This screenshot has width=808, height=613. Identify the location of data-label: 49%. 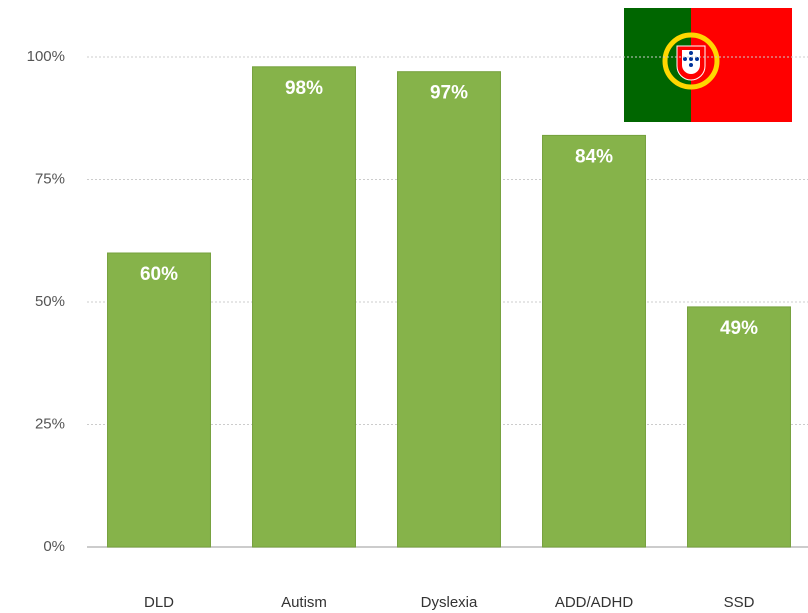
(739, 328).